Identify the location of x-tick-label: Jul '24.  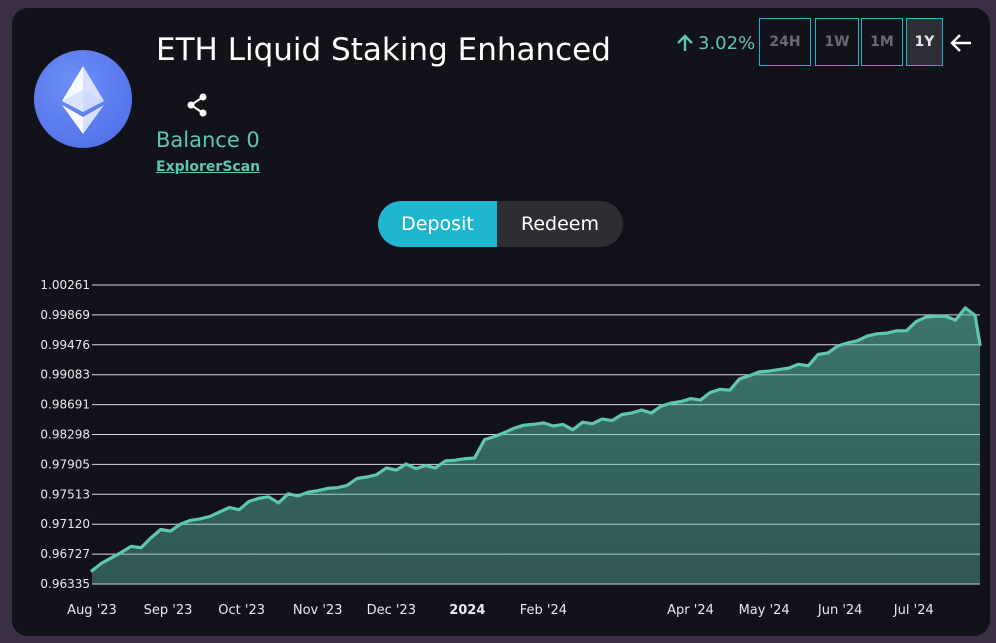
(913, 610).